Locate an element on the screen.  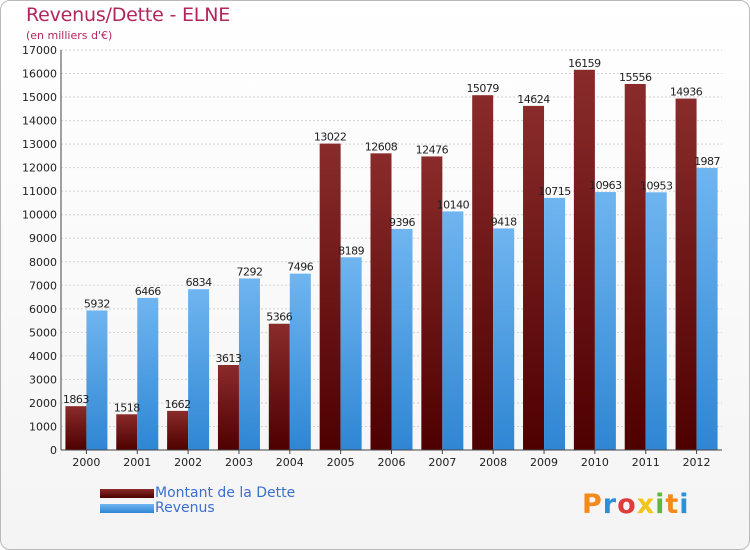
bar-label-revenue: 9418 is located at coordinates (504, 221).